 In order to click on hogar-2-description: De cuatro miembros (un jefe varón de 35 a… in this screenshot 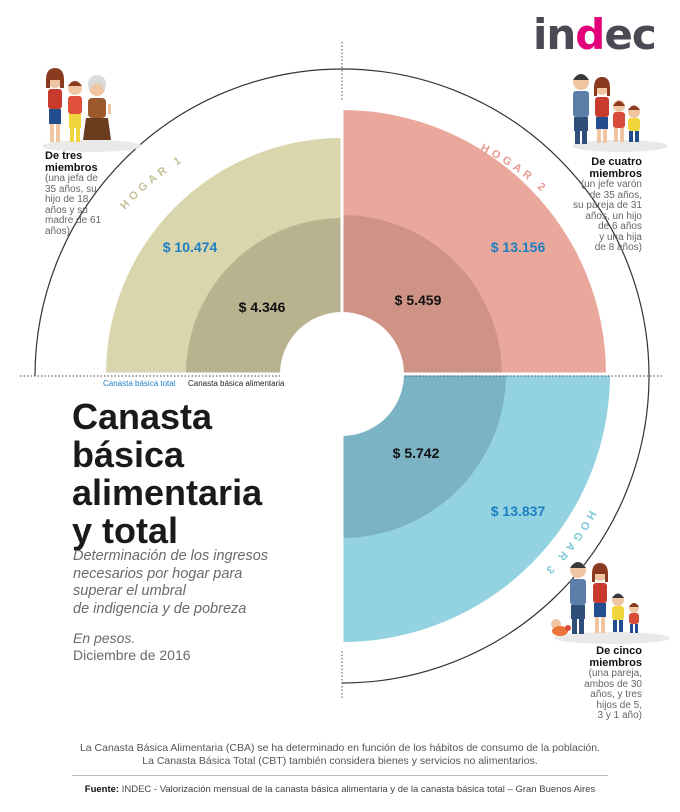, I will do `click(607, 204)`.